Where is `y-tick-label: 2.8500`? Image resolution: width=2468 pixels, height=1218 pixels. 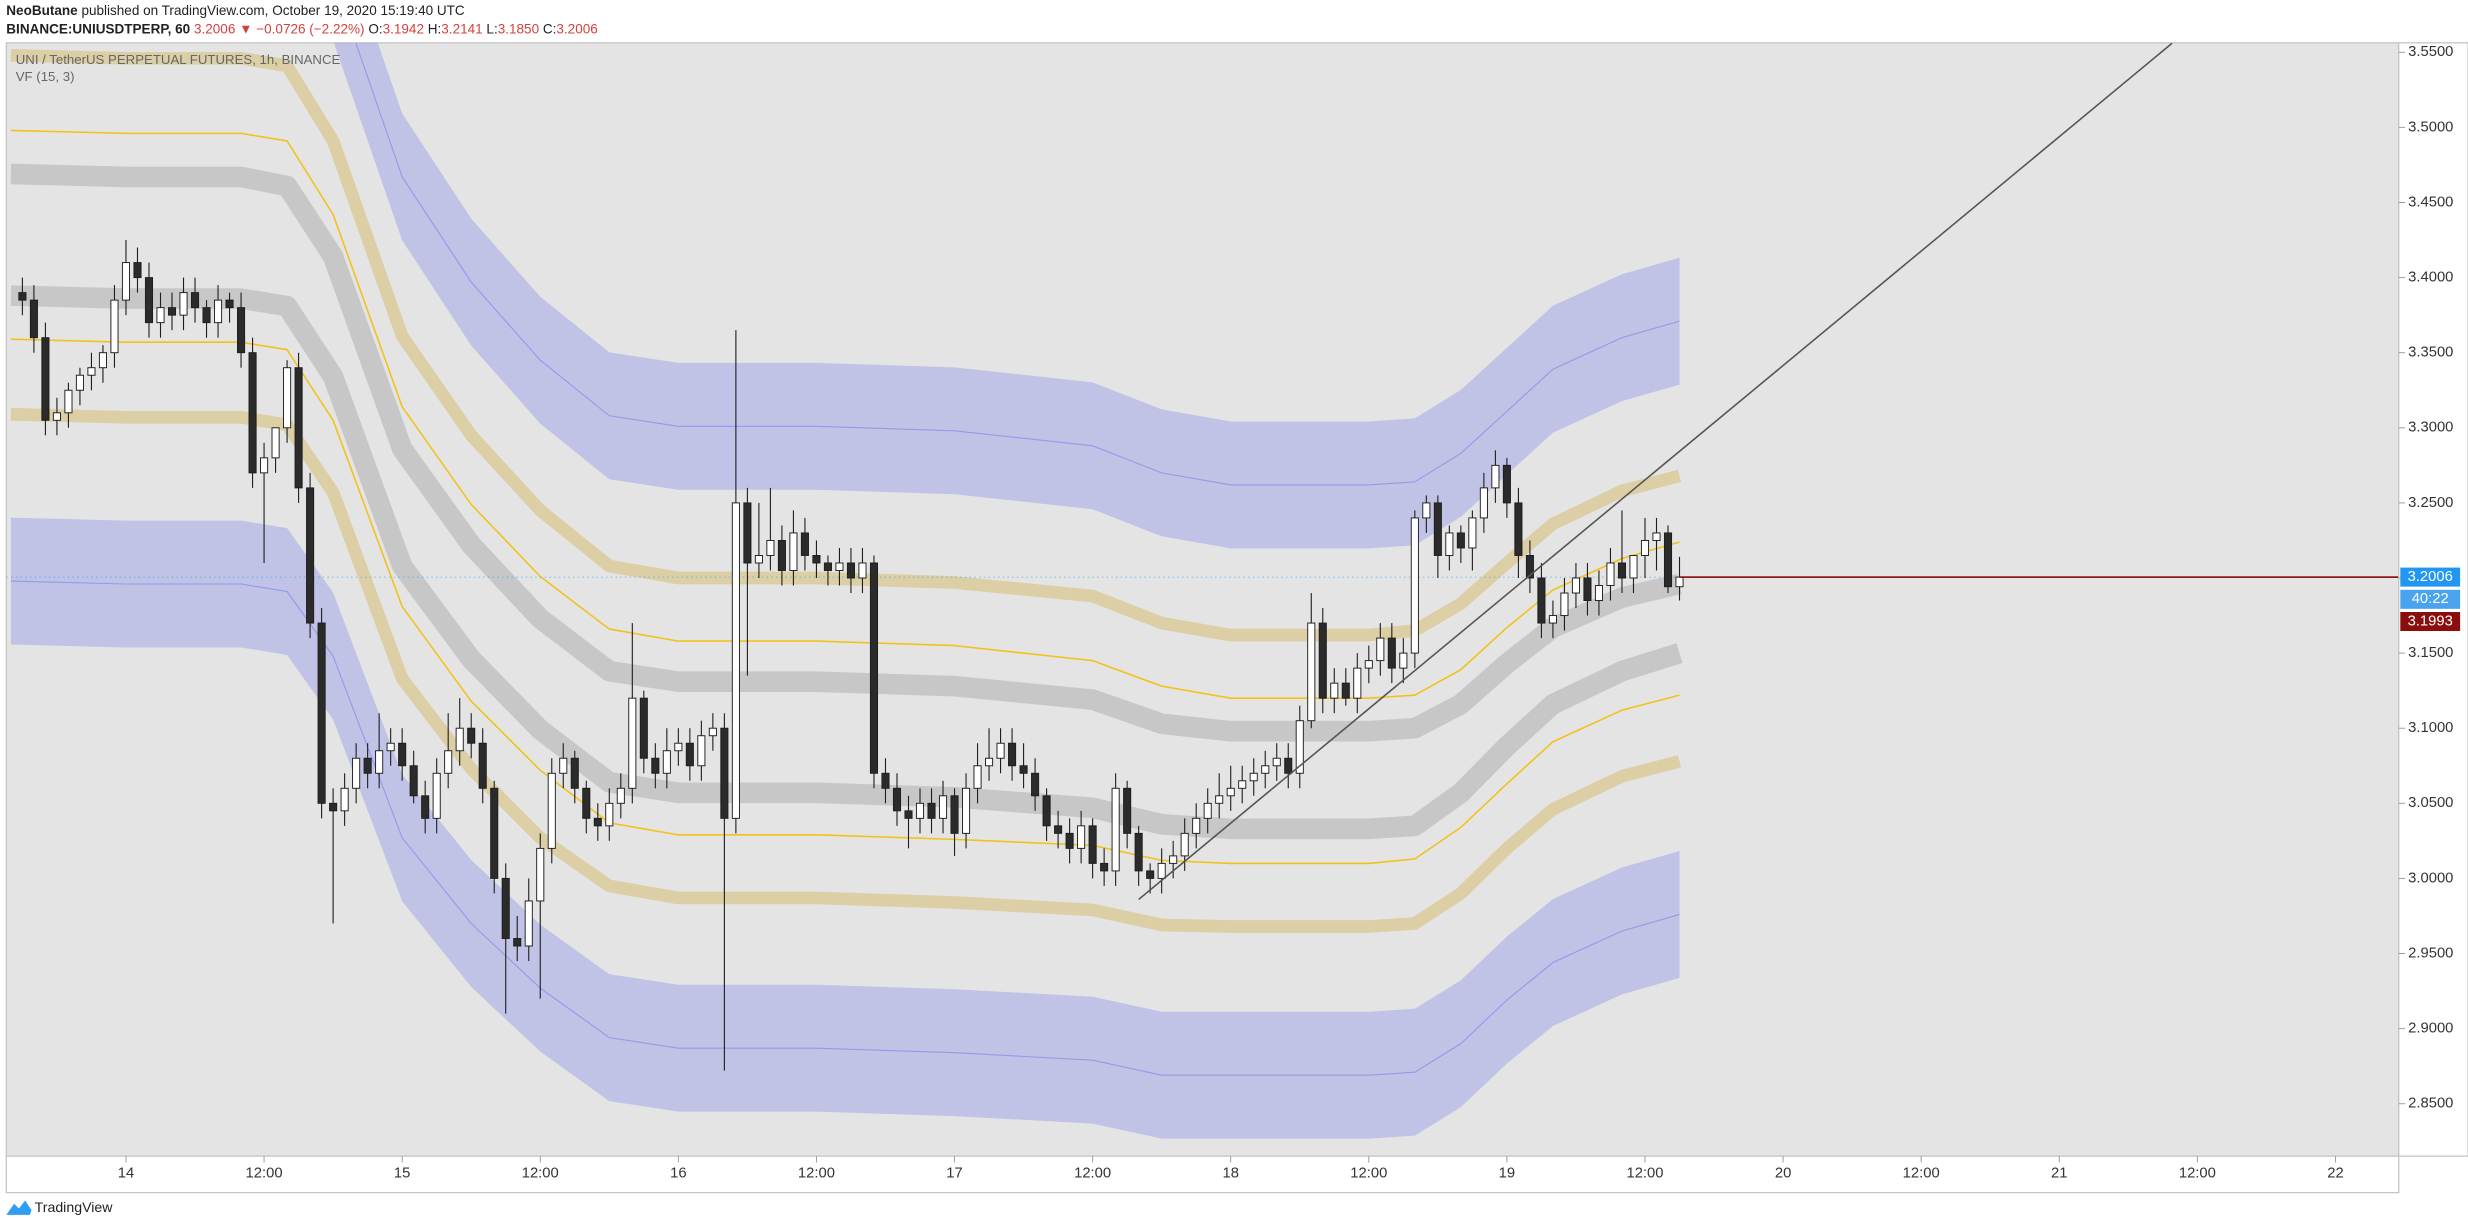 y-tick-label: 2.8500 is located at coordinates (2430, 1104).